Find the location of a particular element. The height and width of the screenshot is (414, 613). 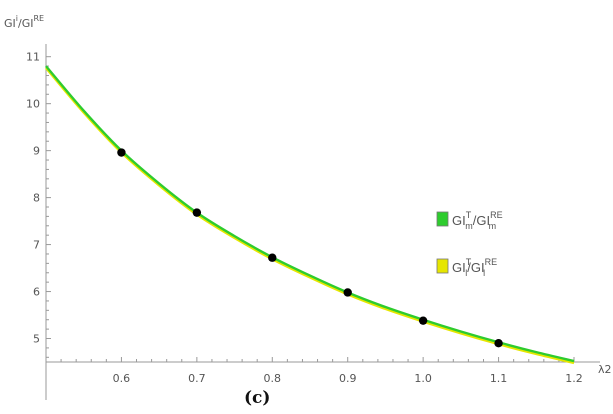

y-tick-label: 6 is located at coordinates (36, 292).